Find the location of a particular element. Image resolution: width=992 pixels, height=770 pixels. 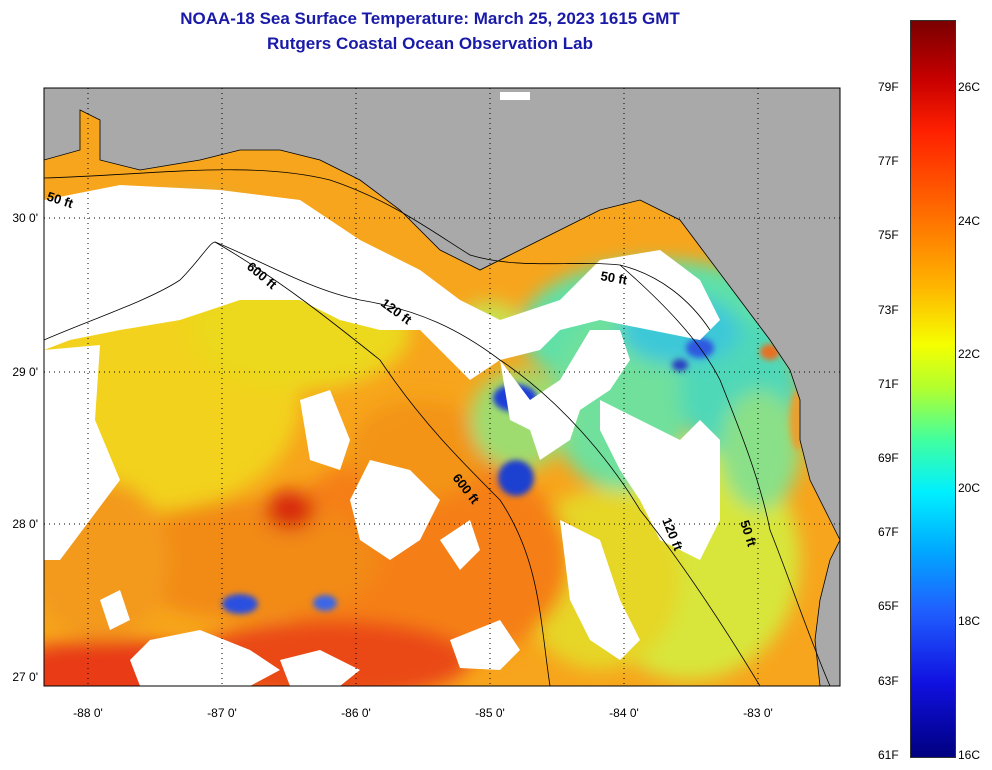

colorbar-label-f: 65F is located at coordinates (888, 606).